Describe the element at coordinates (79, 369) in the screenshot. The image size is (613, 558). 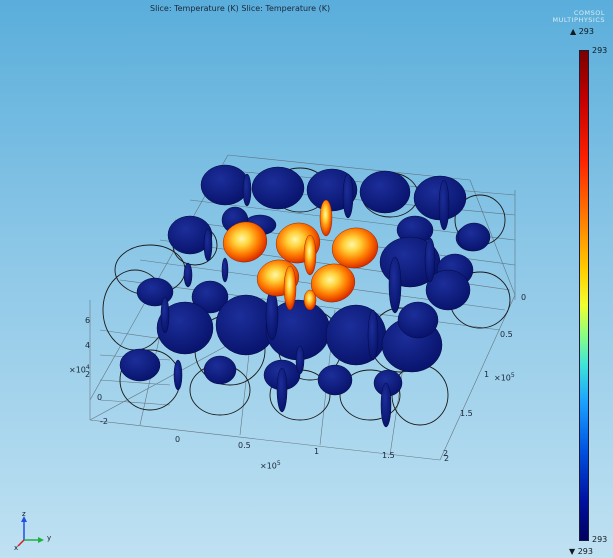
I see `z-axis-scale: ×10⁴` at that location.